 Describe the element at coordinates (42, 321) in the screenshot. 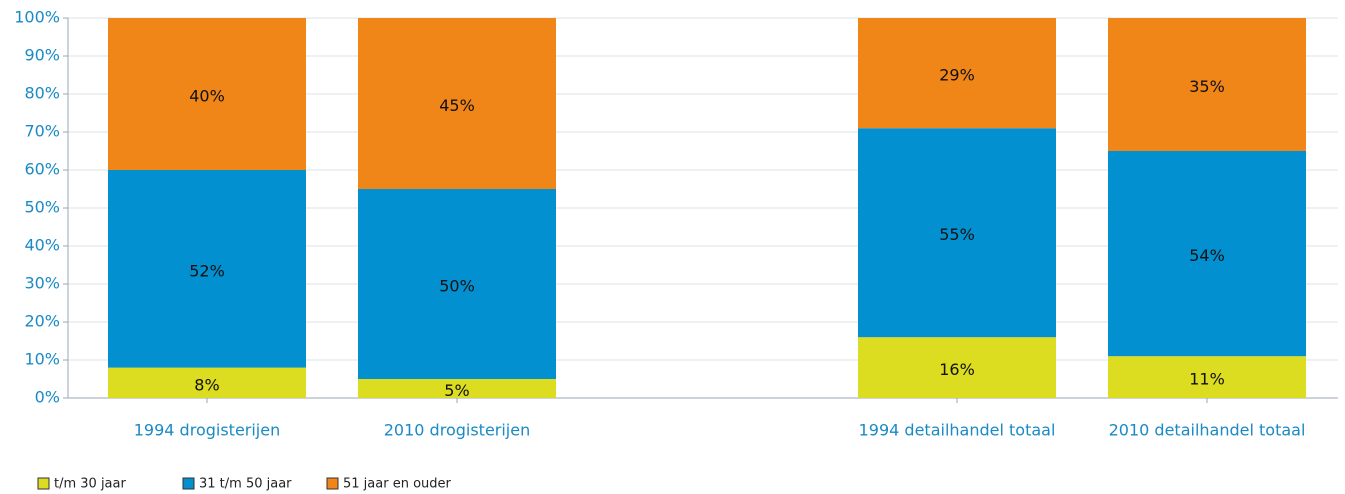

I see `y-tick-label: 20%` at that location.